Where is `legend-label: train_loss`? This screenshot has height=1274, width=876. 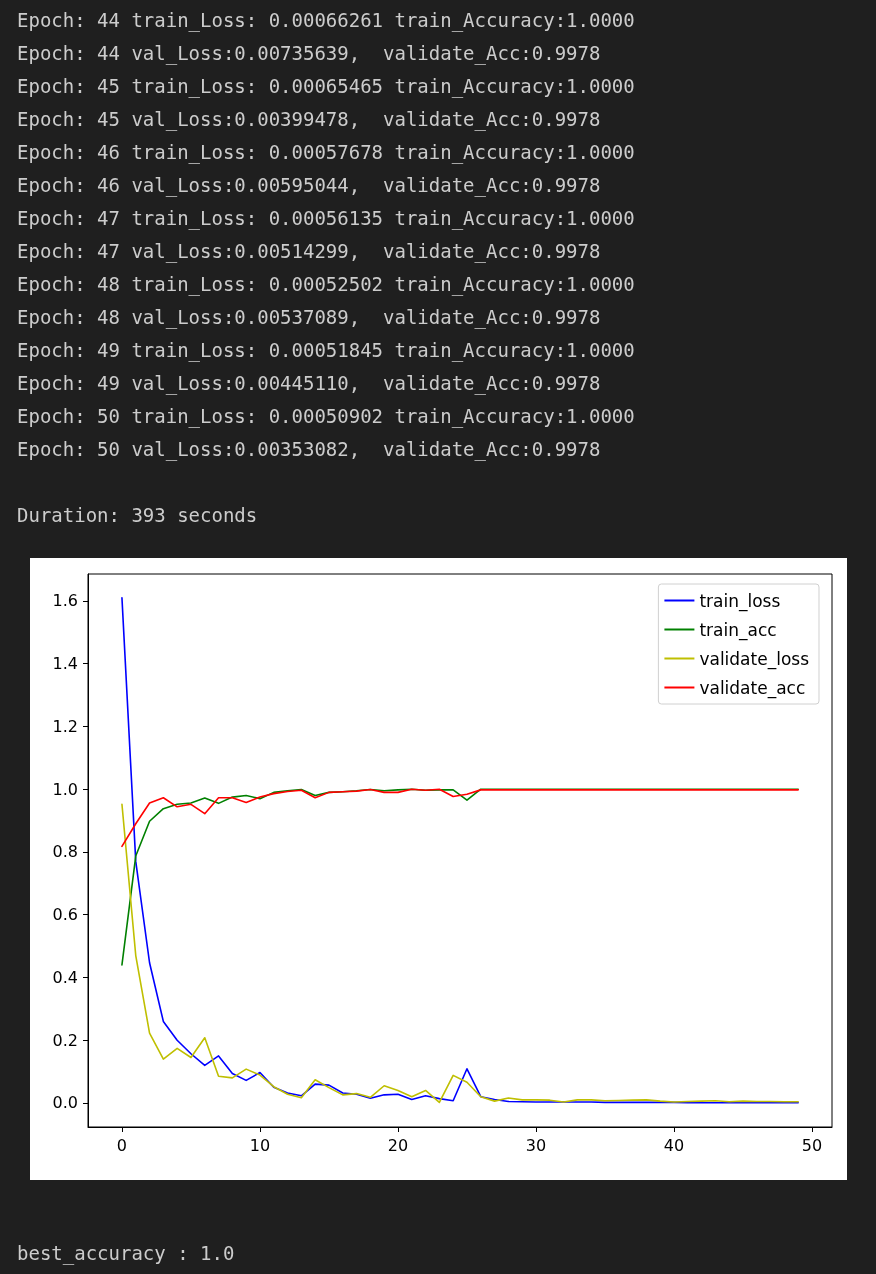 legend-label: train_loss is located at coordinates (740, 601).